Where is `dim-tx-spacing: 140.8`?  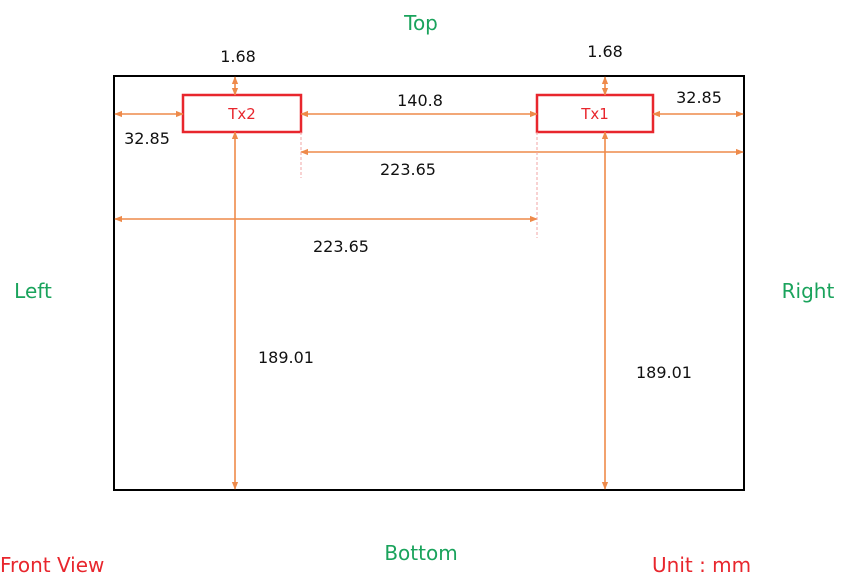
dim-tx-spacing: 140.8 is located at coordinates (420, 100).